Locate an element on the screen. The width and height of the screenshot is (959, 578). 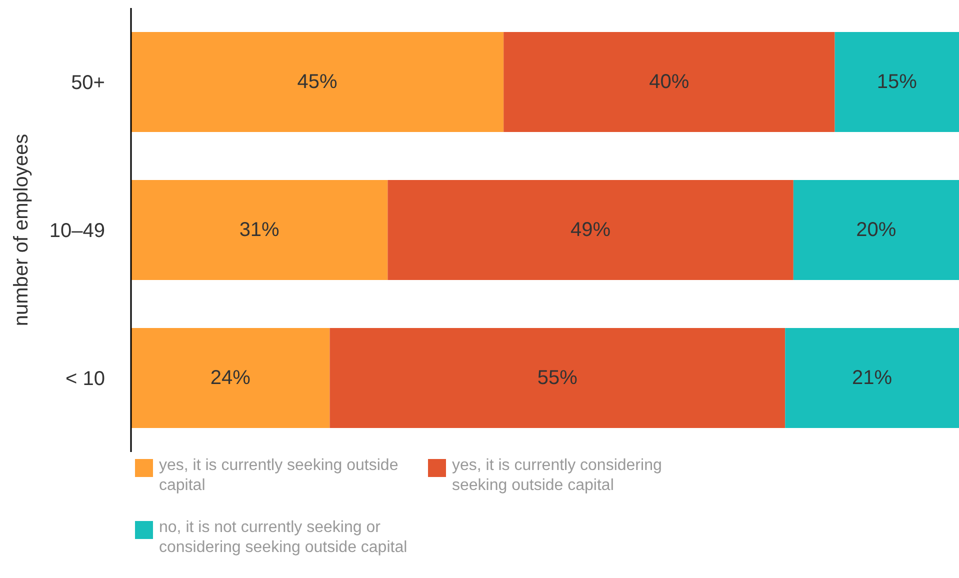
y-tick-label: 50+ is located at coordinates (88, 83).